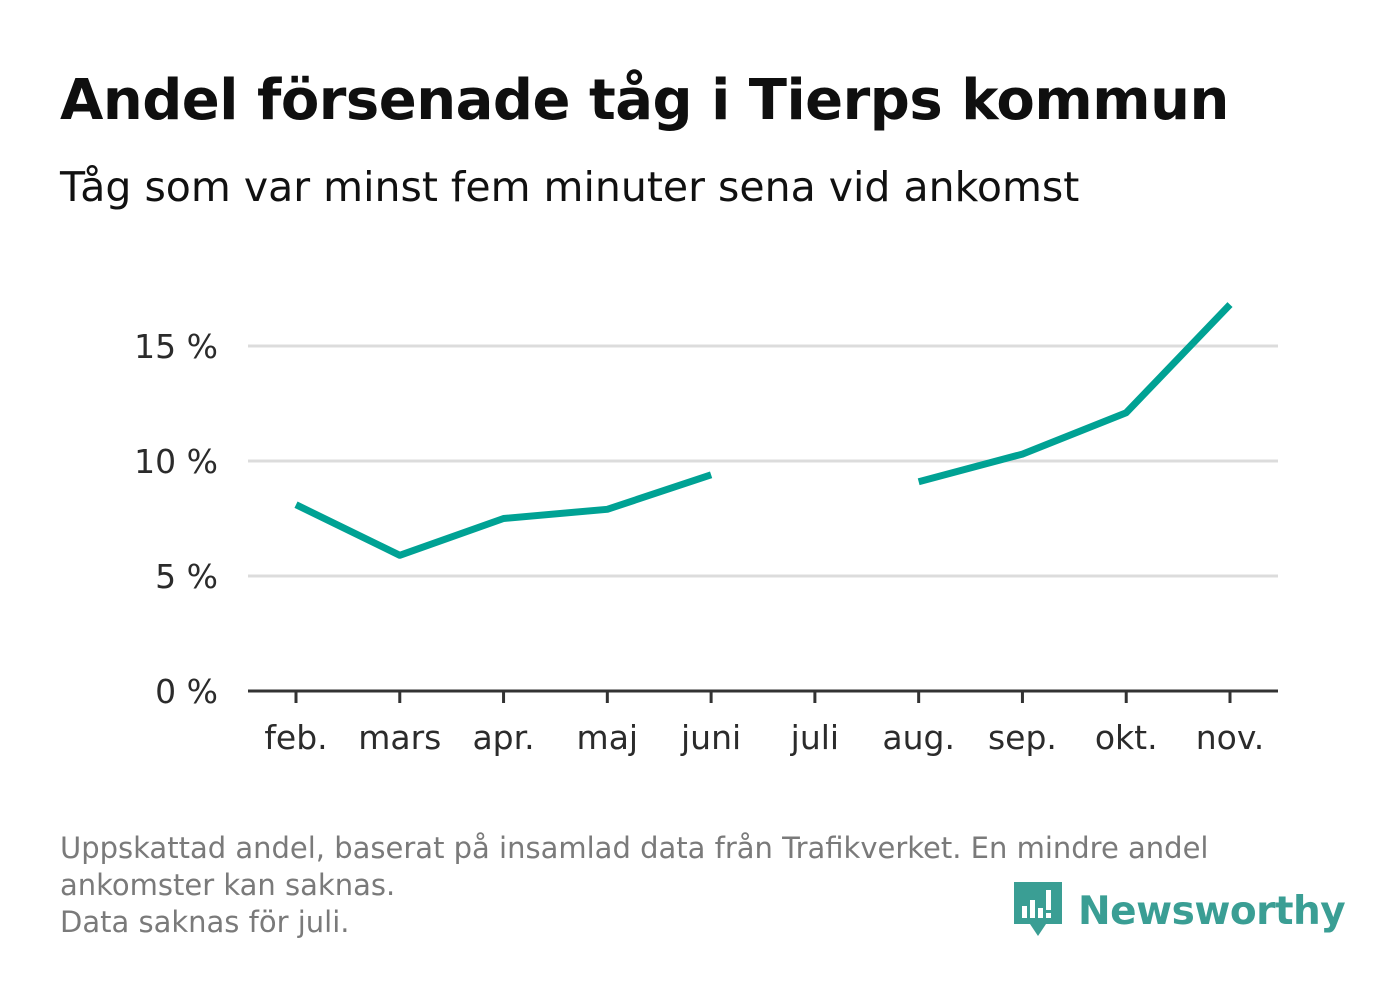 The width and height of the screenshot is (1382, 999). I want to click on y-axis-ticks: 0 % 5 % 10 % 15 %, so click(176, 519).